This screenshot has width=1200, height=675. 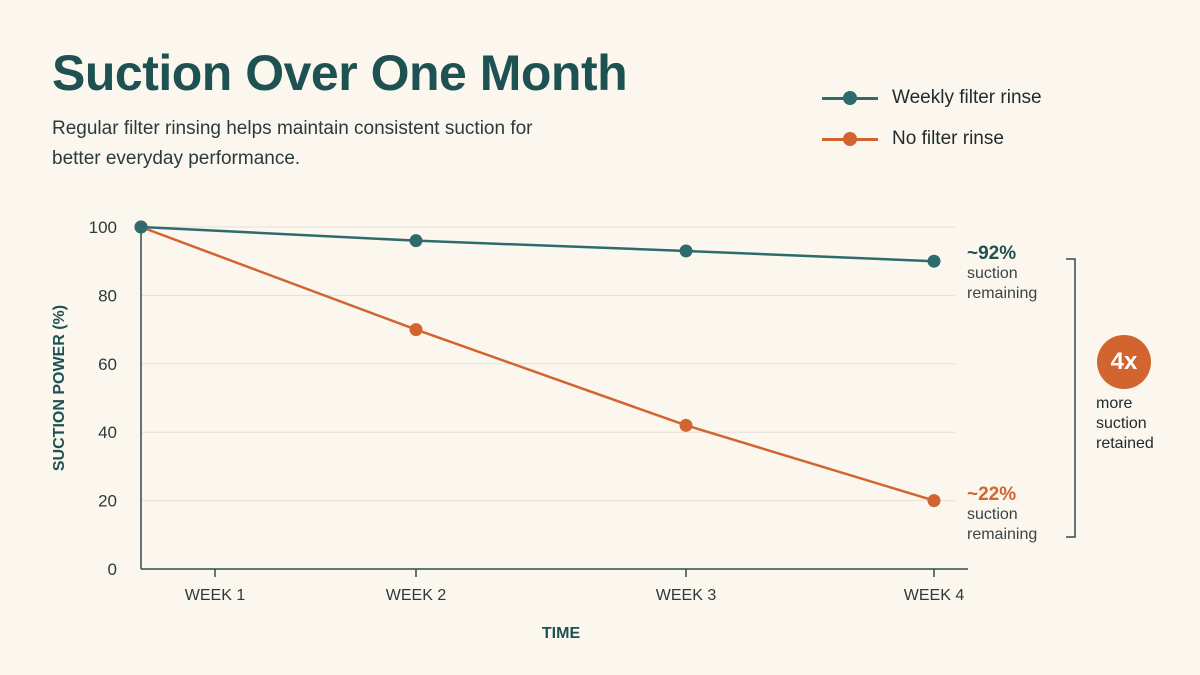 I want to click on y-tick-label: 0, so click(x=112, y=569).